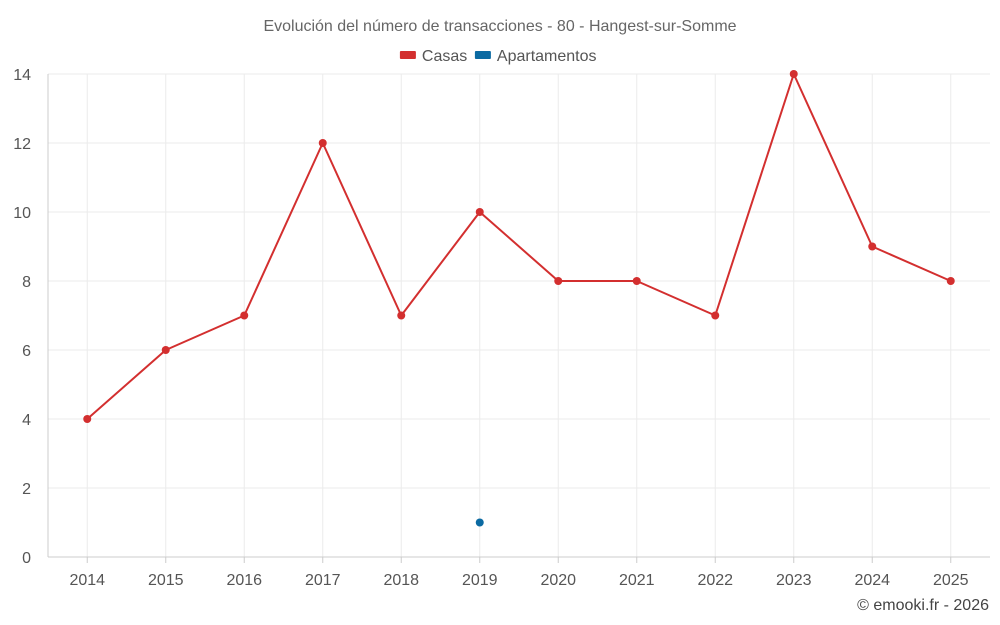 The image size is (1000, 625). I want to click on y-tick-label: 10, so click(22, 213).